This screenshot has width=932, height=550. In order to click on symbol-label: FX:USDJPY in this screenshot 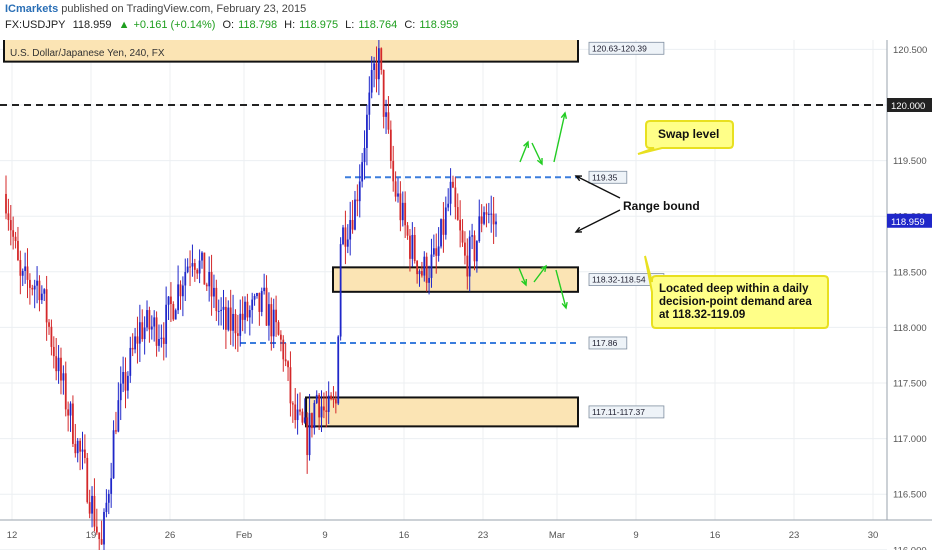, I will do `click(35, 25)`.